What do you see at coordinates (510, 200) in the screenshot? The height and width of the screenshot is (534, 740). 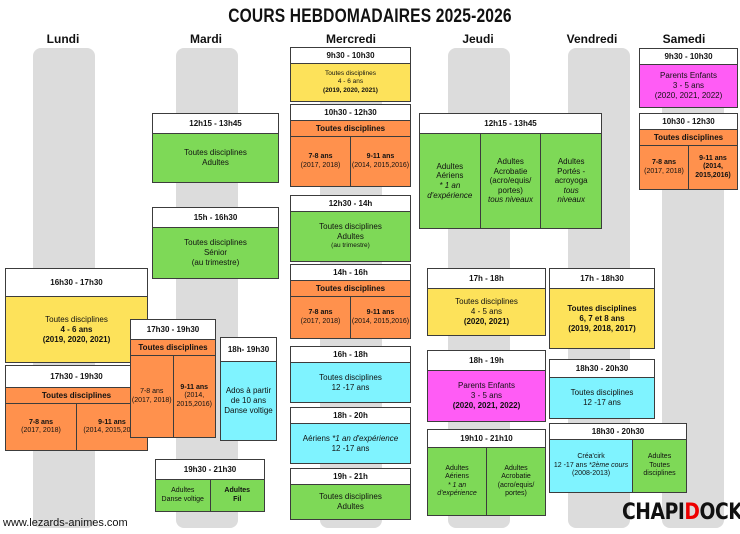 I see `group-level: tous niveaux` at bounding box center [510, 200].